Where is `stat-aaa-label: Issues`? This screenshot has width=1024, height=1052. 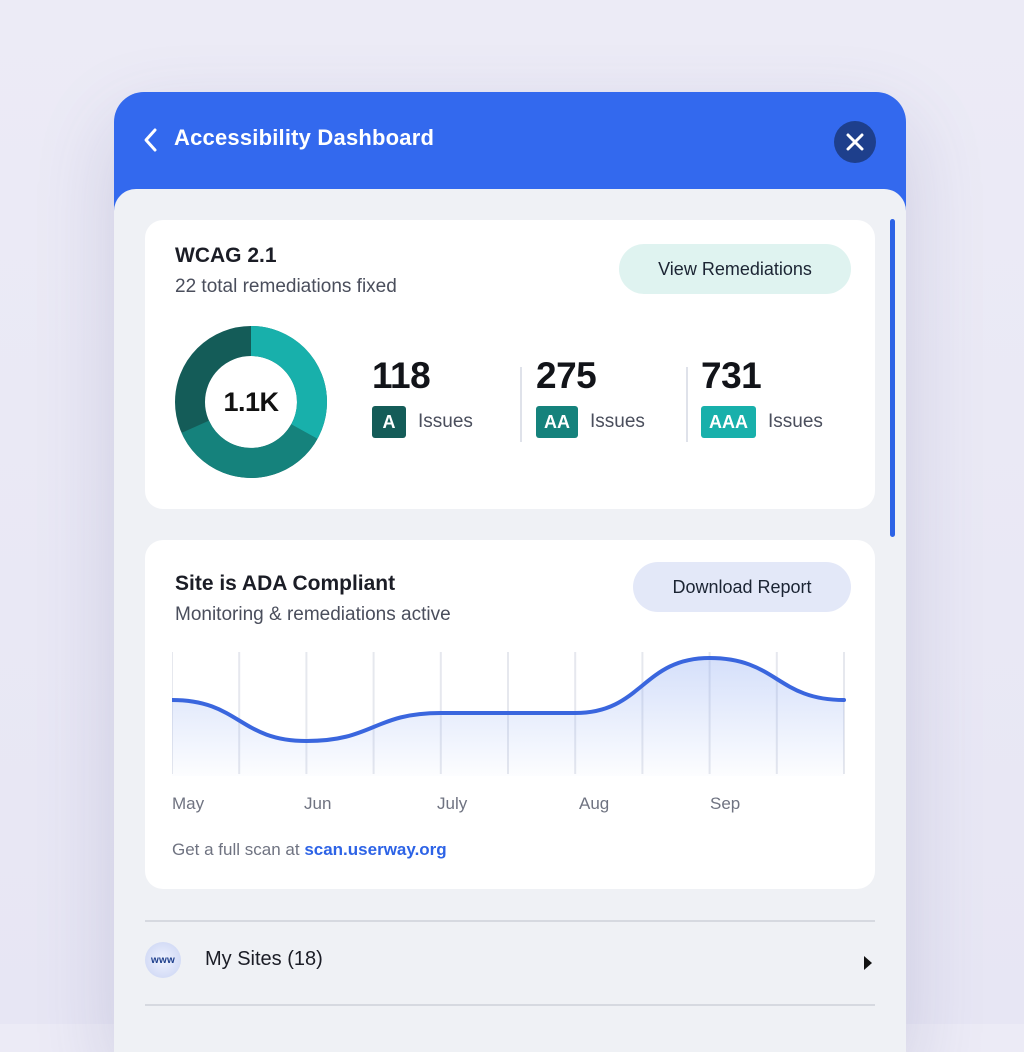 stat-aaa-label: Issues is located at coordinates (795, 421).